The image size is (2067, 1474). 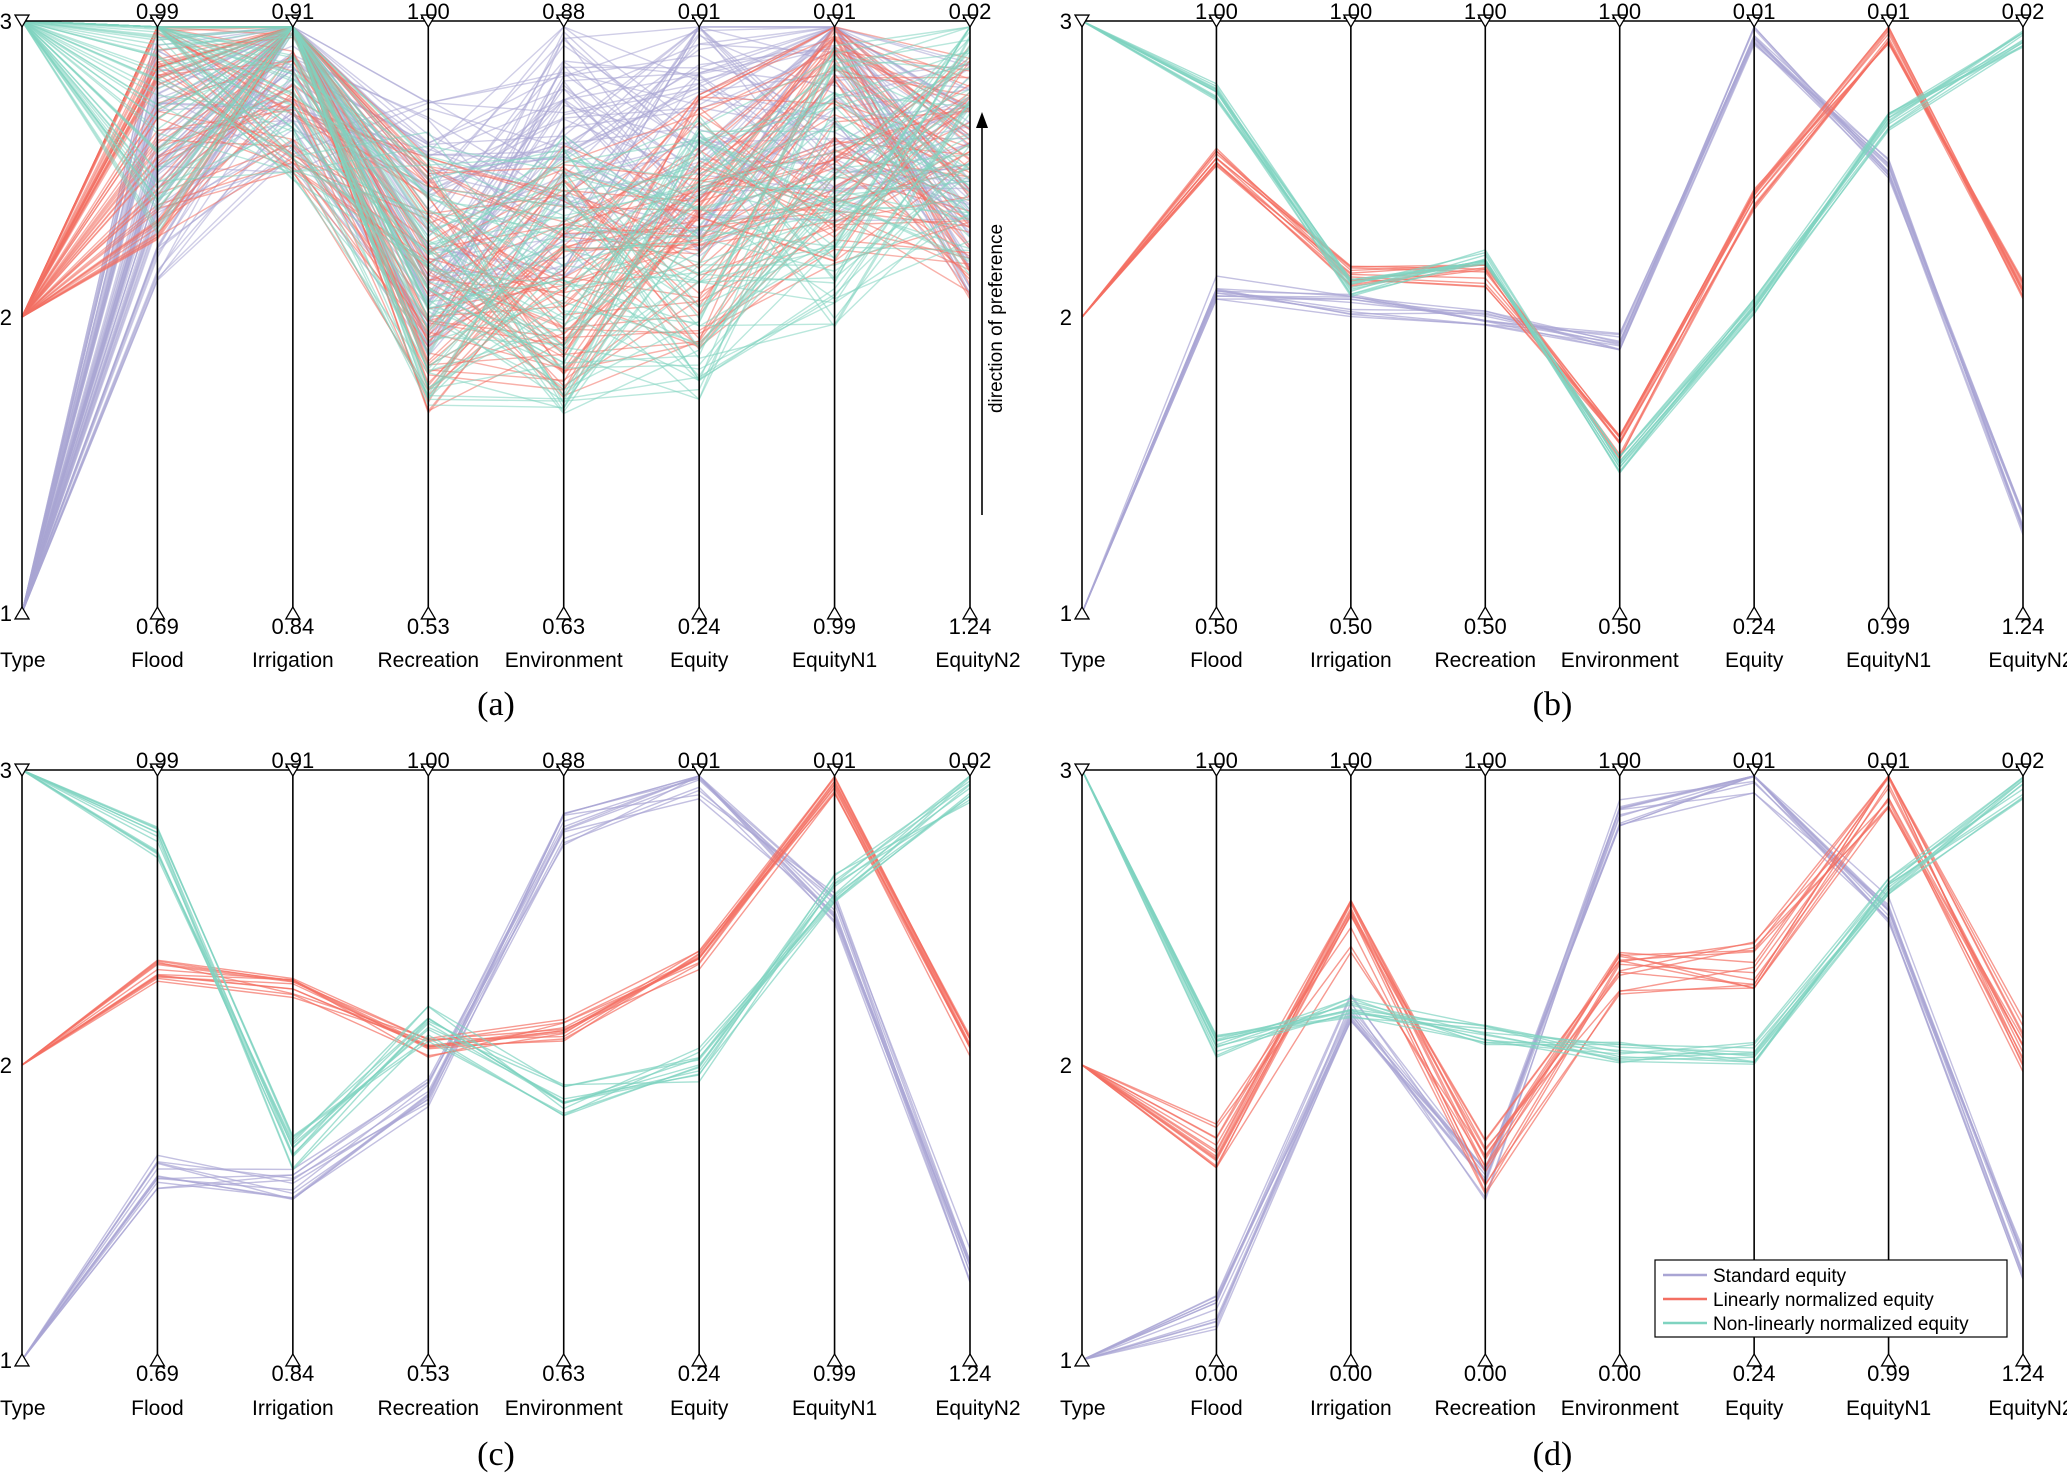 What do you see at coordinates (1888, 660) in the screenshot?
I see `axis-name-equityn1: EquityN1` at bounding box center [1888, 660].